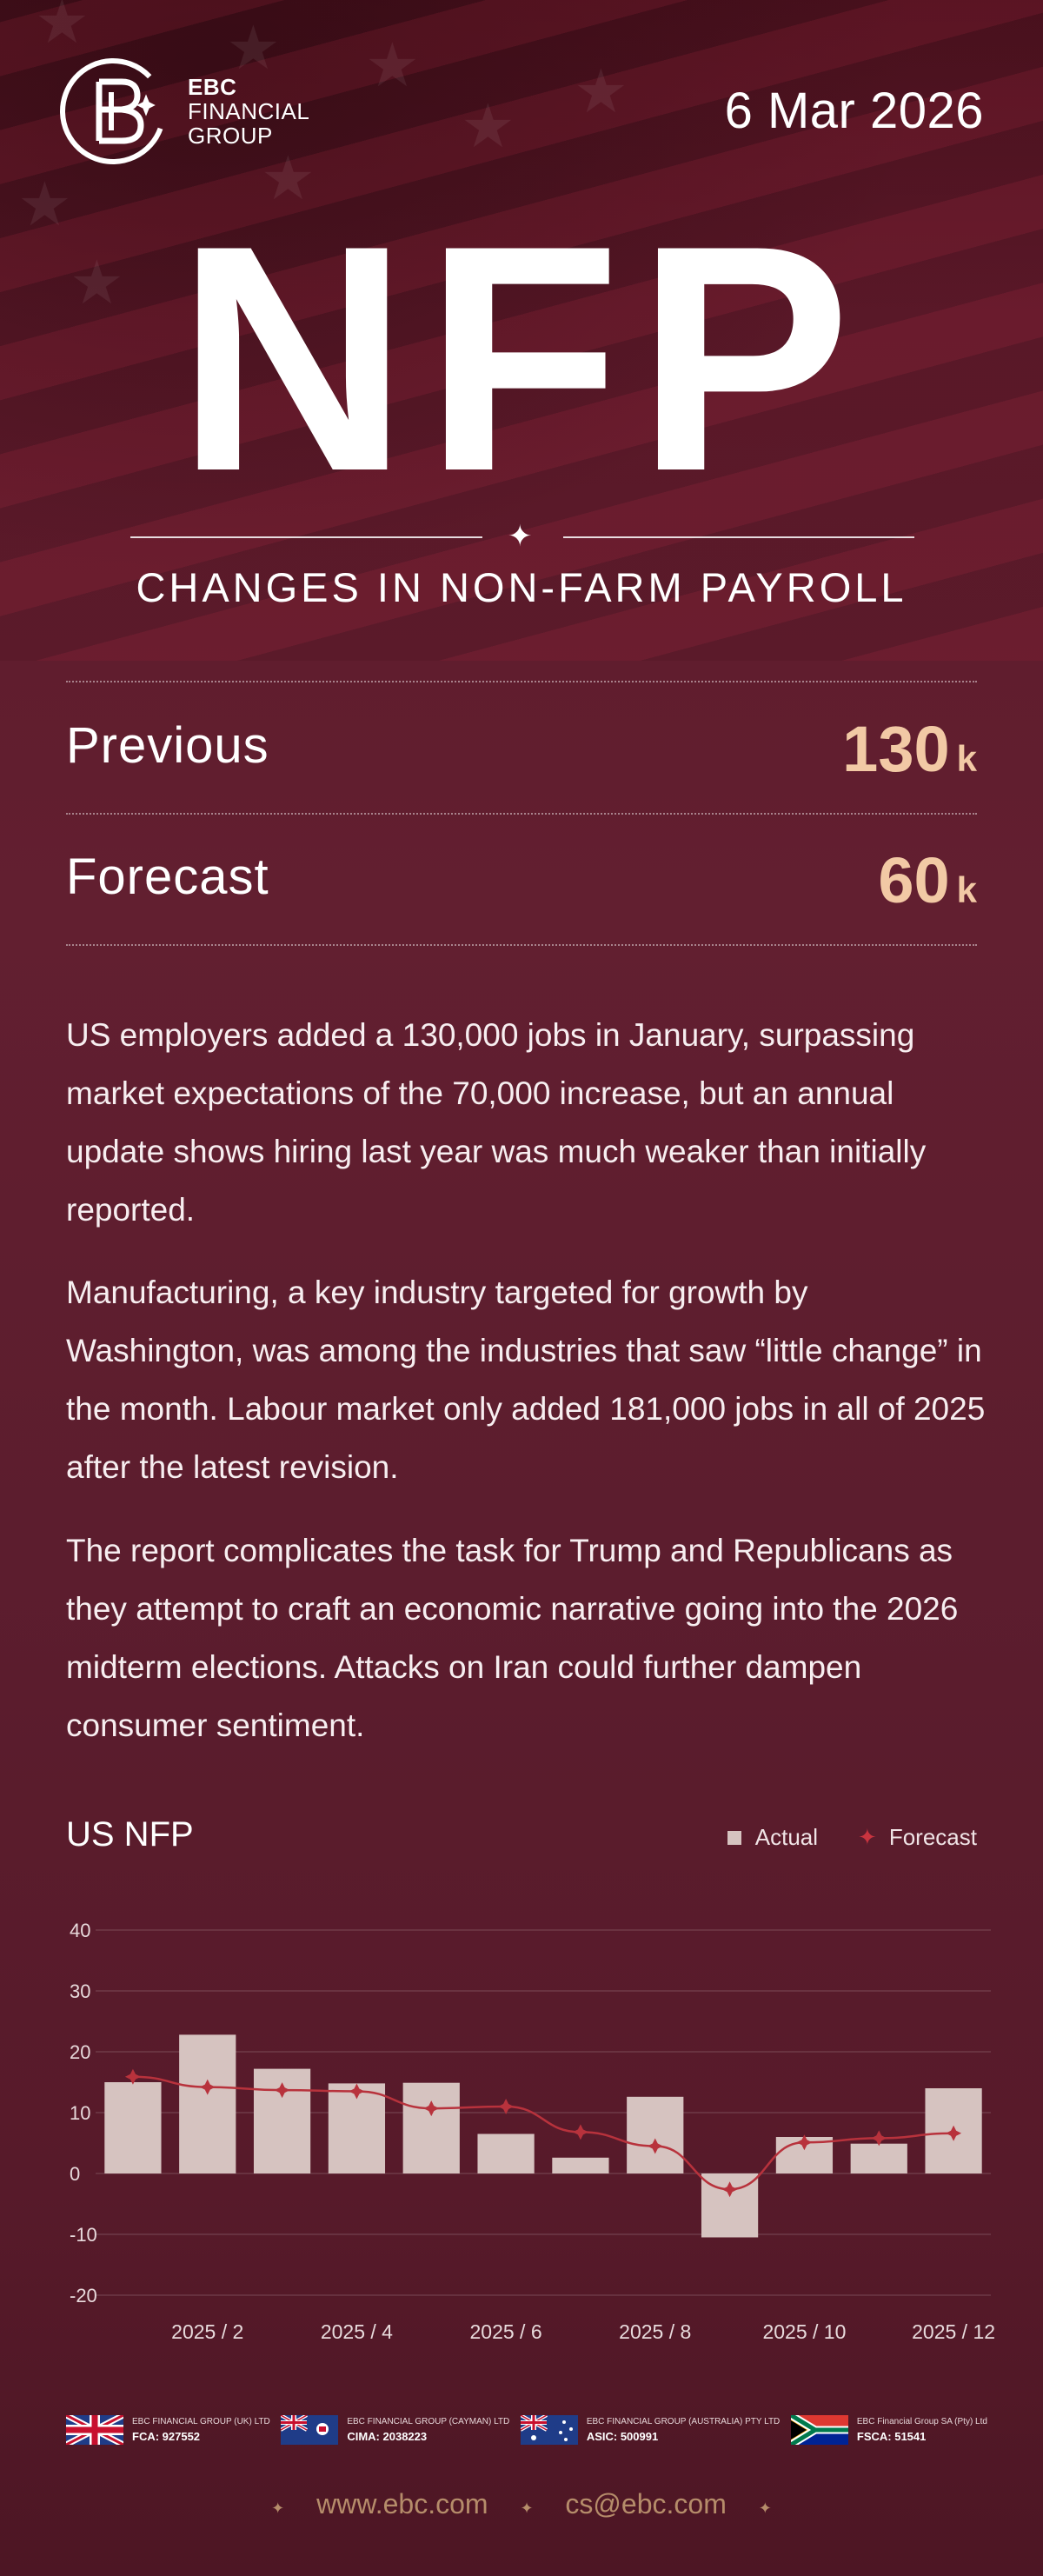 The image size is (1043, 2576). What do you see at coordinates (166, 2436) in the screenshot?
I see `regulator-license: FCA: 927552` at bounding box center [166, 2436].